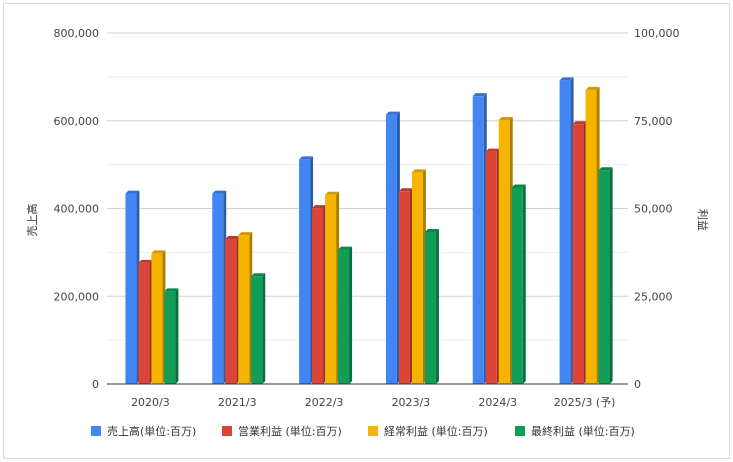  Describe the element at coordinates (657, 33) in the screenshot. I see `y-right-tick-label: 100,000` at that location.